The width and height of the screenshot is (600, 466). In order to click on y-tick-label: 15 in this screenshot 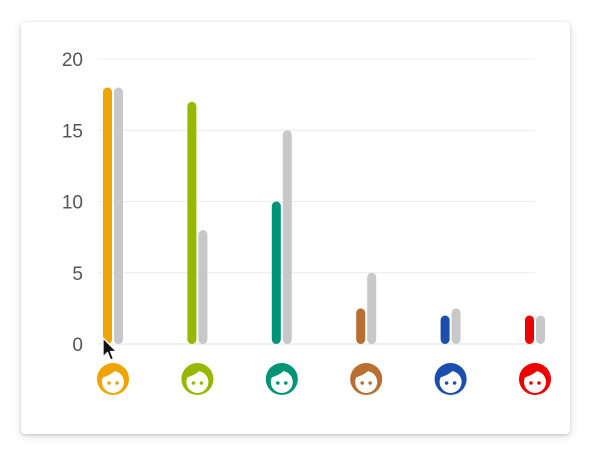, I will do `click(72, 131)`.